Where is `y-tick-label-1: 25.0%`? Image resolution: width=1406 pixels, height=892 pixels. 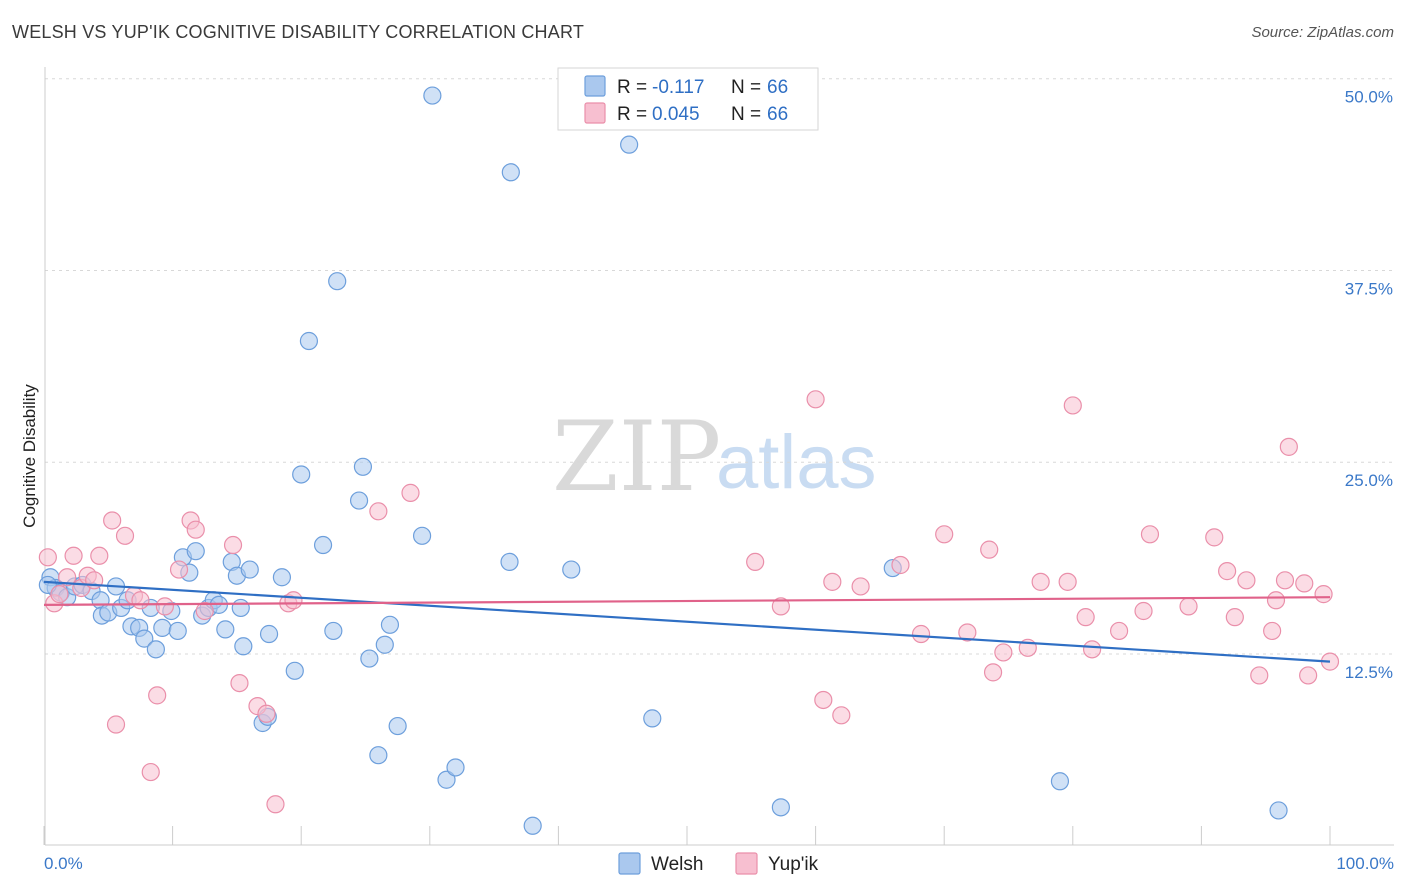
y-tick-label-1: 25.0% is located at coordinates (1369, 480).